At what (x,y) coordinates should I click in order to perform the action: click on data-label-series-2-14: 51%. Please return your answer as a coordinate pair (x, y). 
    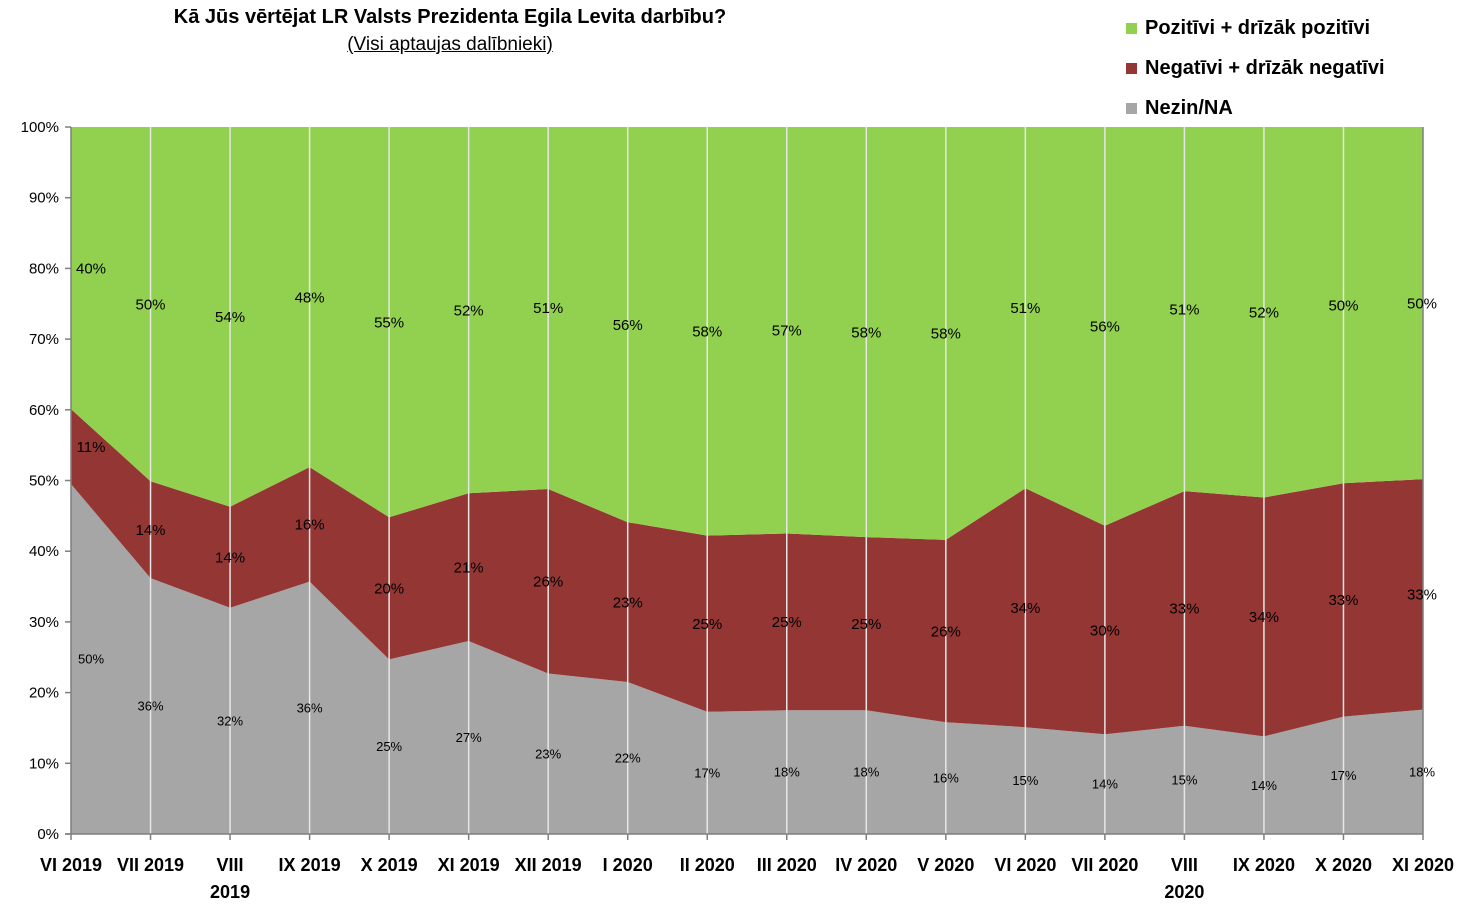
    Looking at the image, I should click on (1184, 309).